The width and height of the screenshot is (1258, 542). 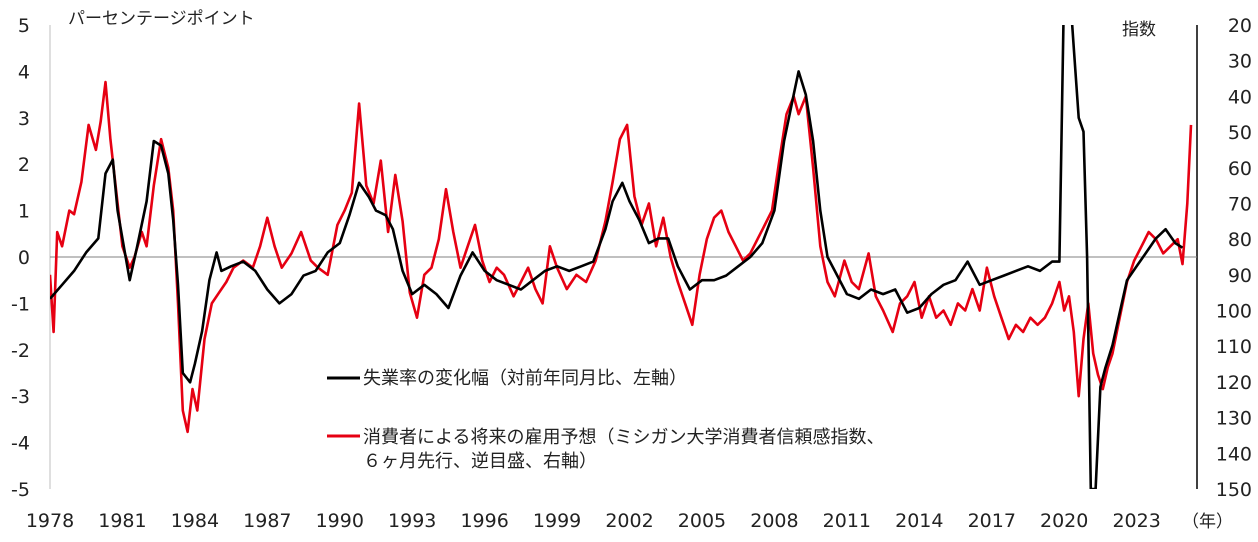 What do you see at coordinates (1240, 240) in the screenshot?
I see `right-tick-label-6: 80` at bounding box center [1240, 240].